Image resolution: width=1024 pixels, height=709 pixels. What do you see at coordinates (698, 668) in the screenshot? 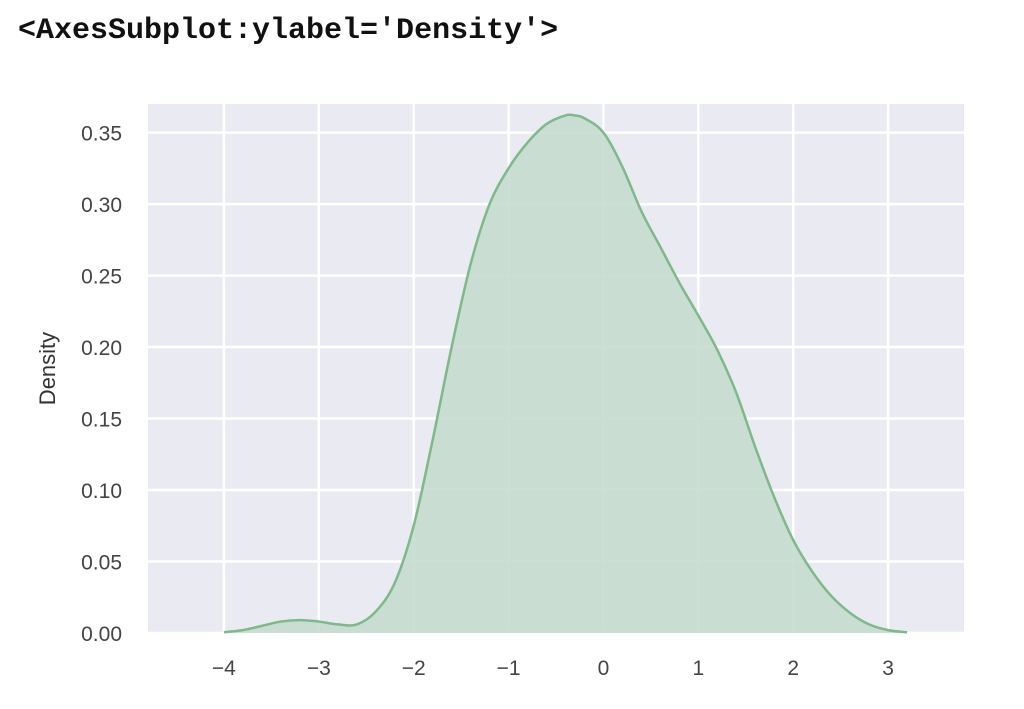
I see `x-tick-label: 1` at bounding box center [698, 668].